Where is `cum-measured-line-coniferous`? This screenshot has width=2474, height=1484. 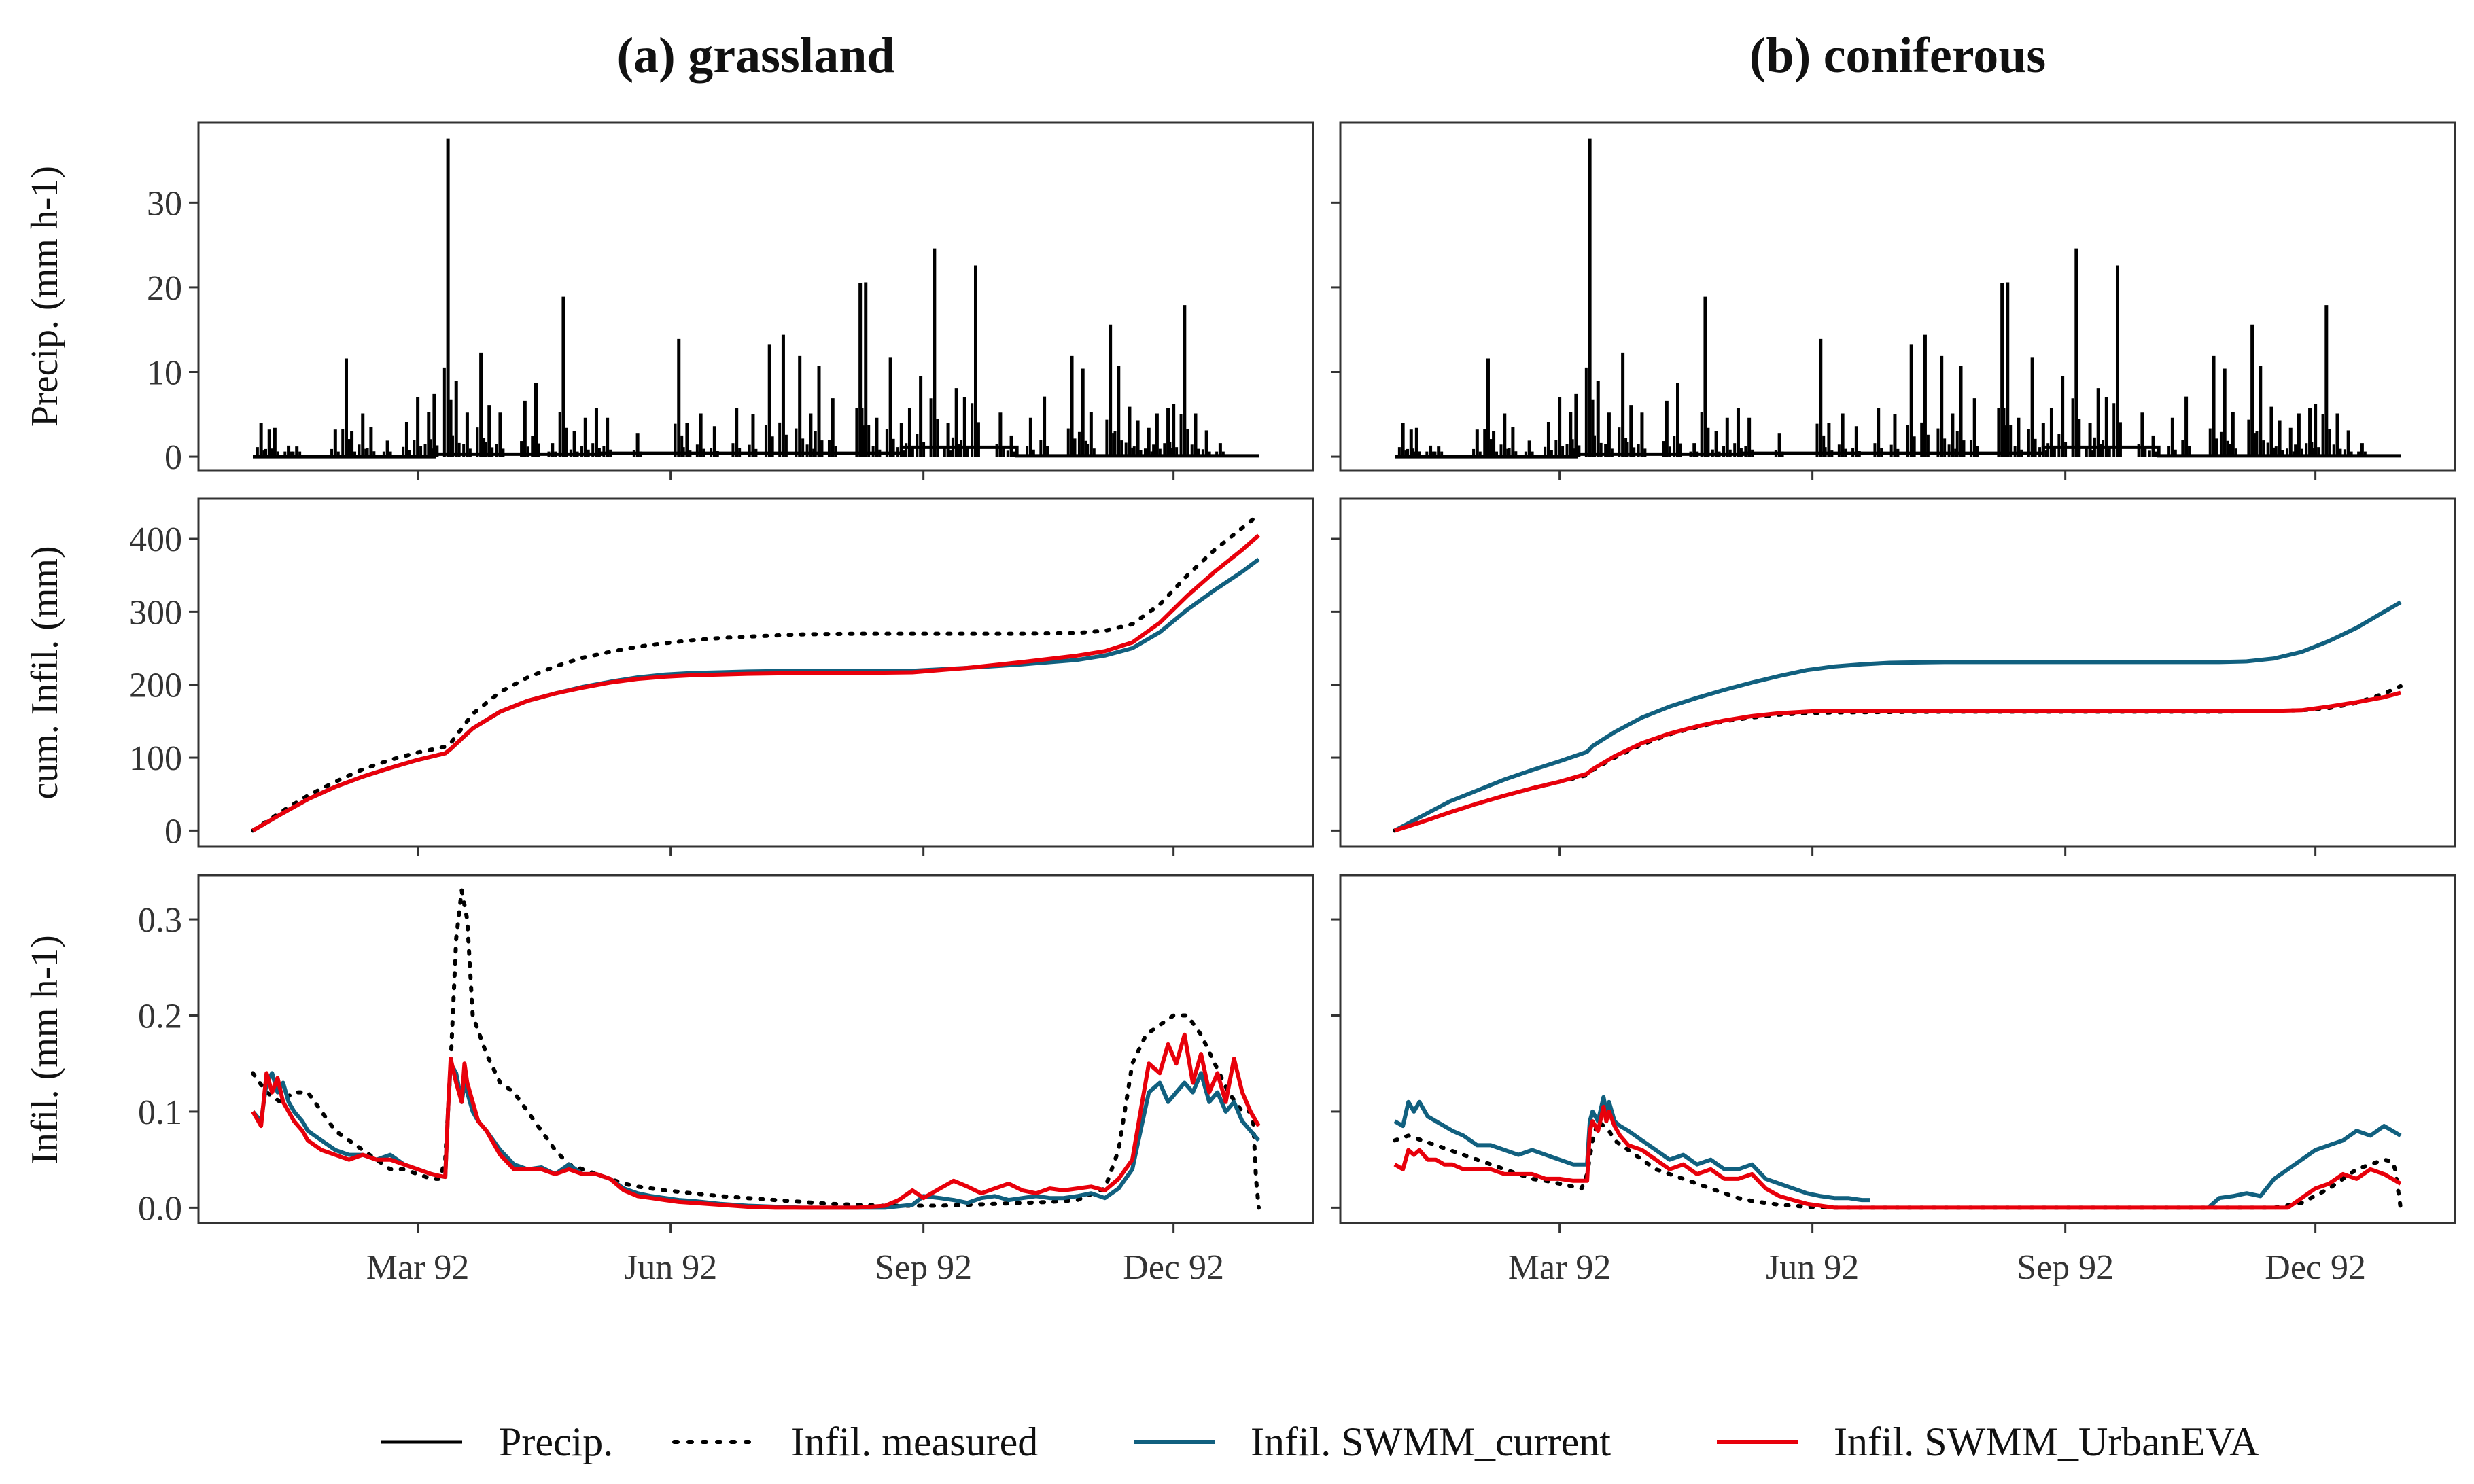
cum-measured-line-coniferous is located at coordinates (1898, 758).